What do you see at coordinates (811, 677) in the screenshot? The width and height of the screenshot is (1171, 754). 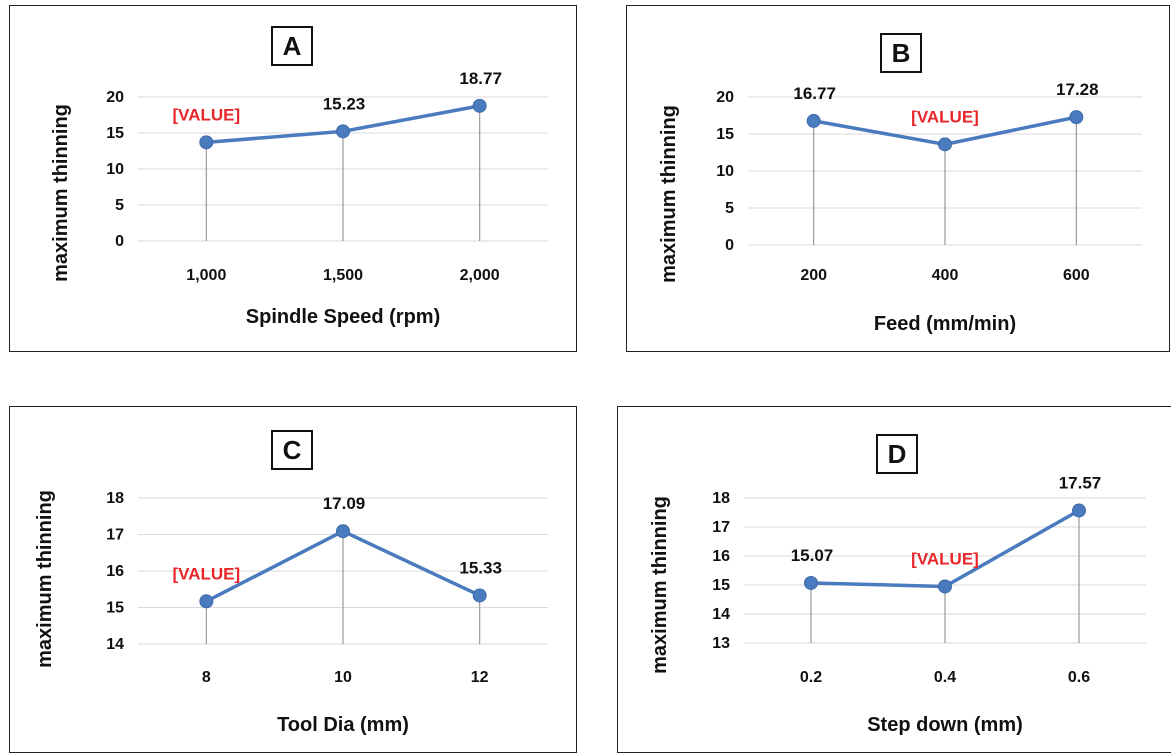 I see `x-tick-label: 0.2` at bounding box center [811, 677].